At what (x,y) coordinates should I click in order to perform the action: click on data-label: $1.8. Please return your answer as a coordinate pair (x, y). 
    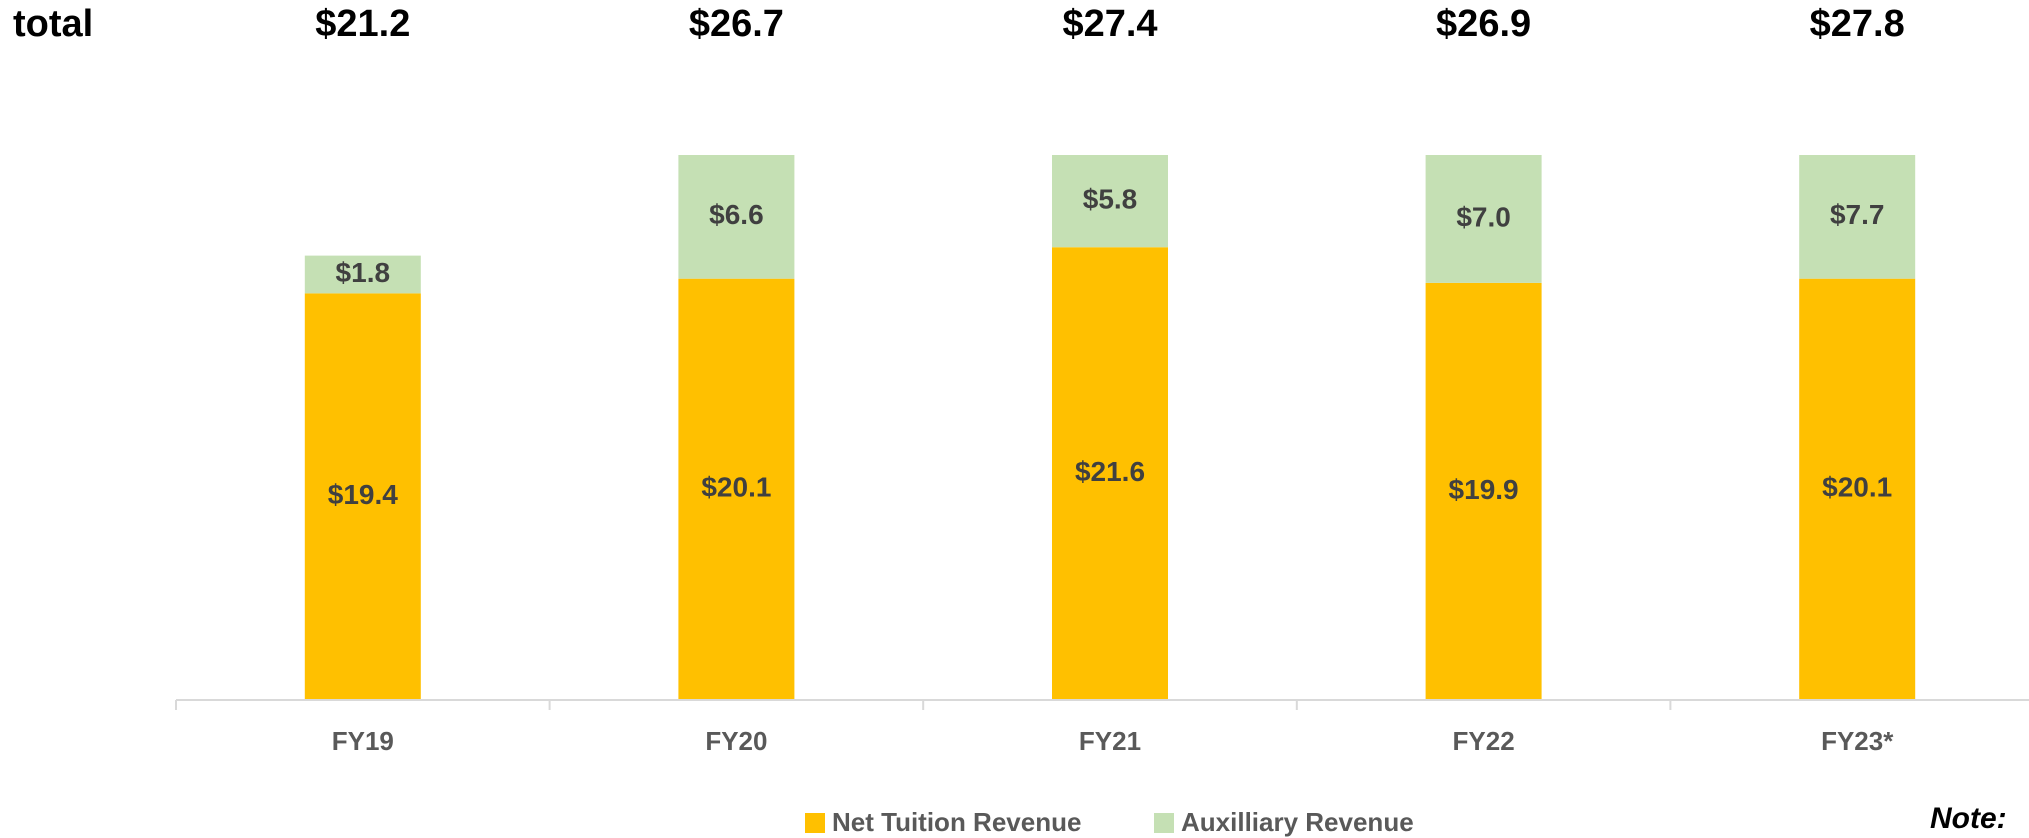
    Looking at the image, I should click on (363, 272).